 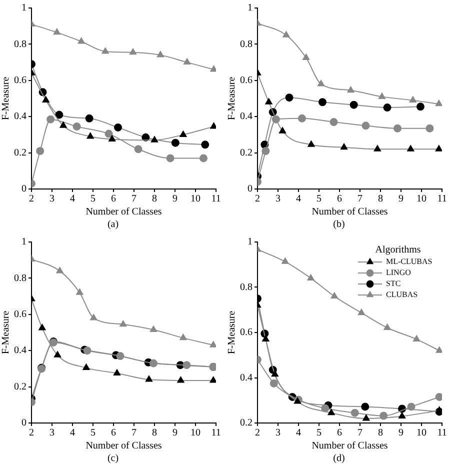 What do you see at coordinates (399, 273) in the screenshot?
I see `legend-label: LINGO` at bounding box center [399, 273].